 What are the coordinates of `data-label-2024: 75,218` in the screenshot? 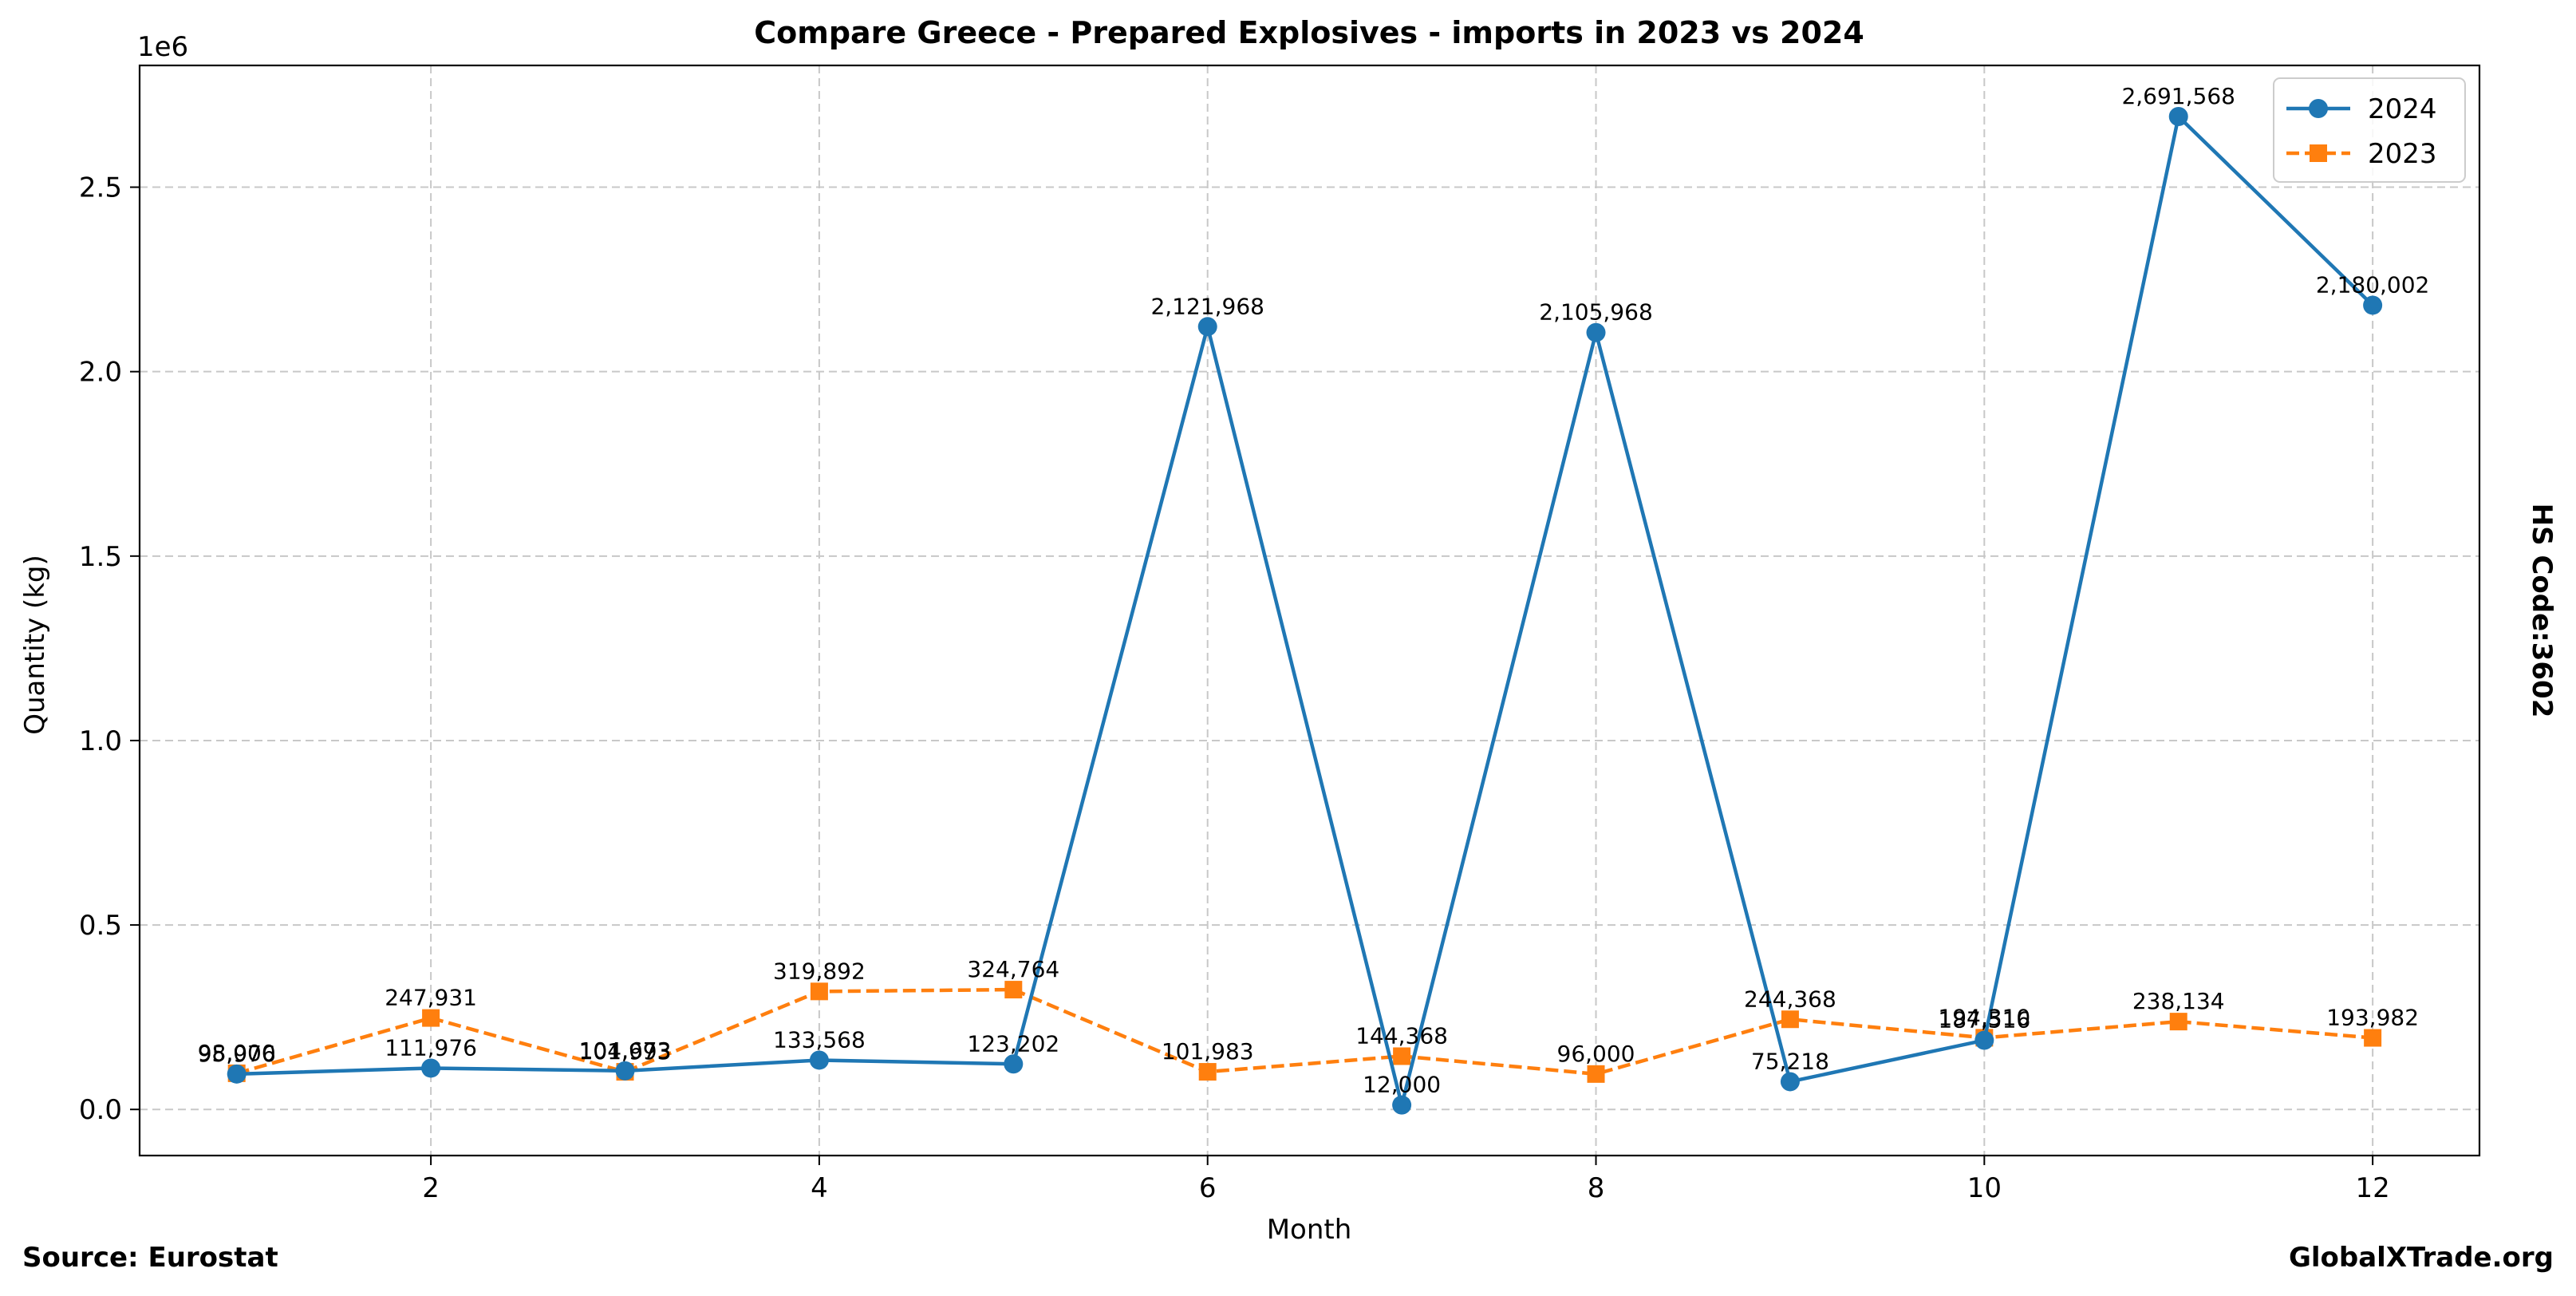 It's located at (1790, 1061).